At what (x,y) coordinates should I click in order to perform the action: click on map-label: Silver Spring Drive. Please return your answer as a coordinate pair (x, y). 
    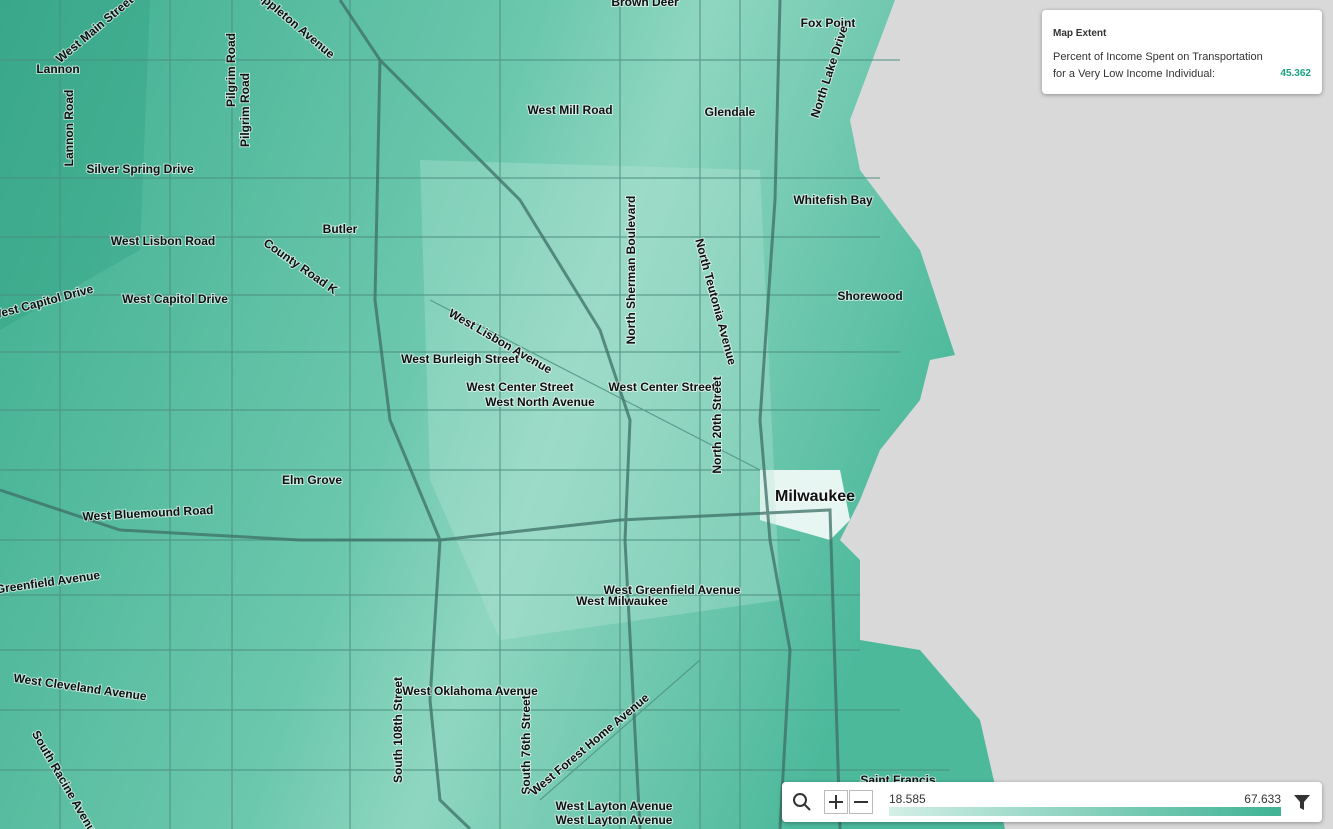
    Looking at the image, I should click on (140, 169).